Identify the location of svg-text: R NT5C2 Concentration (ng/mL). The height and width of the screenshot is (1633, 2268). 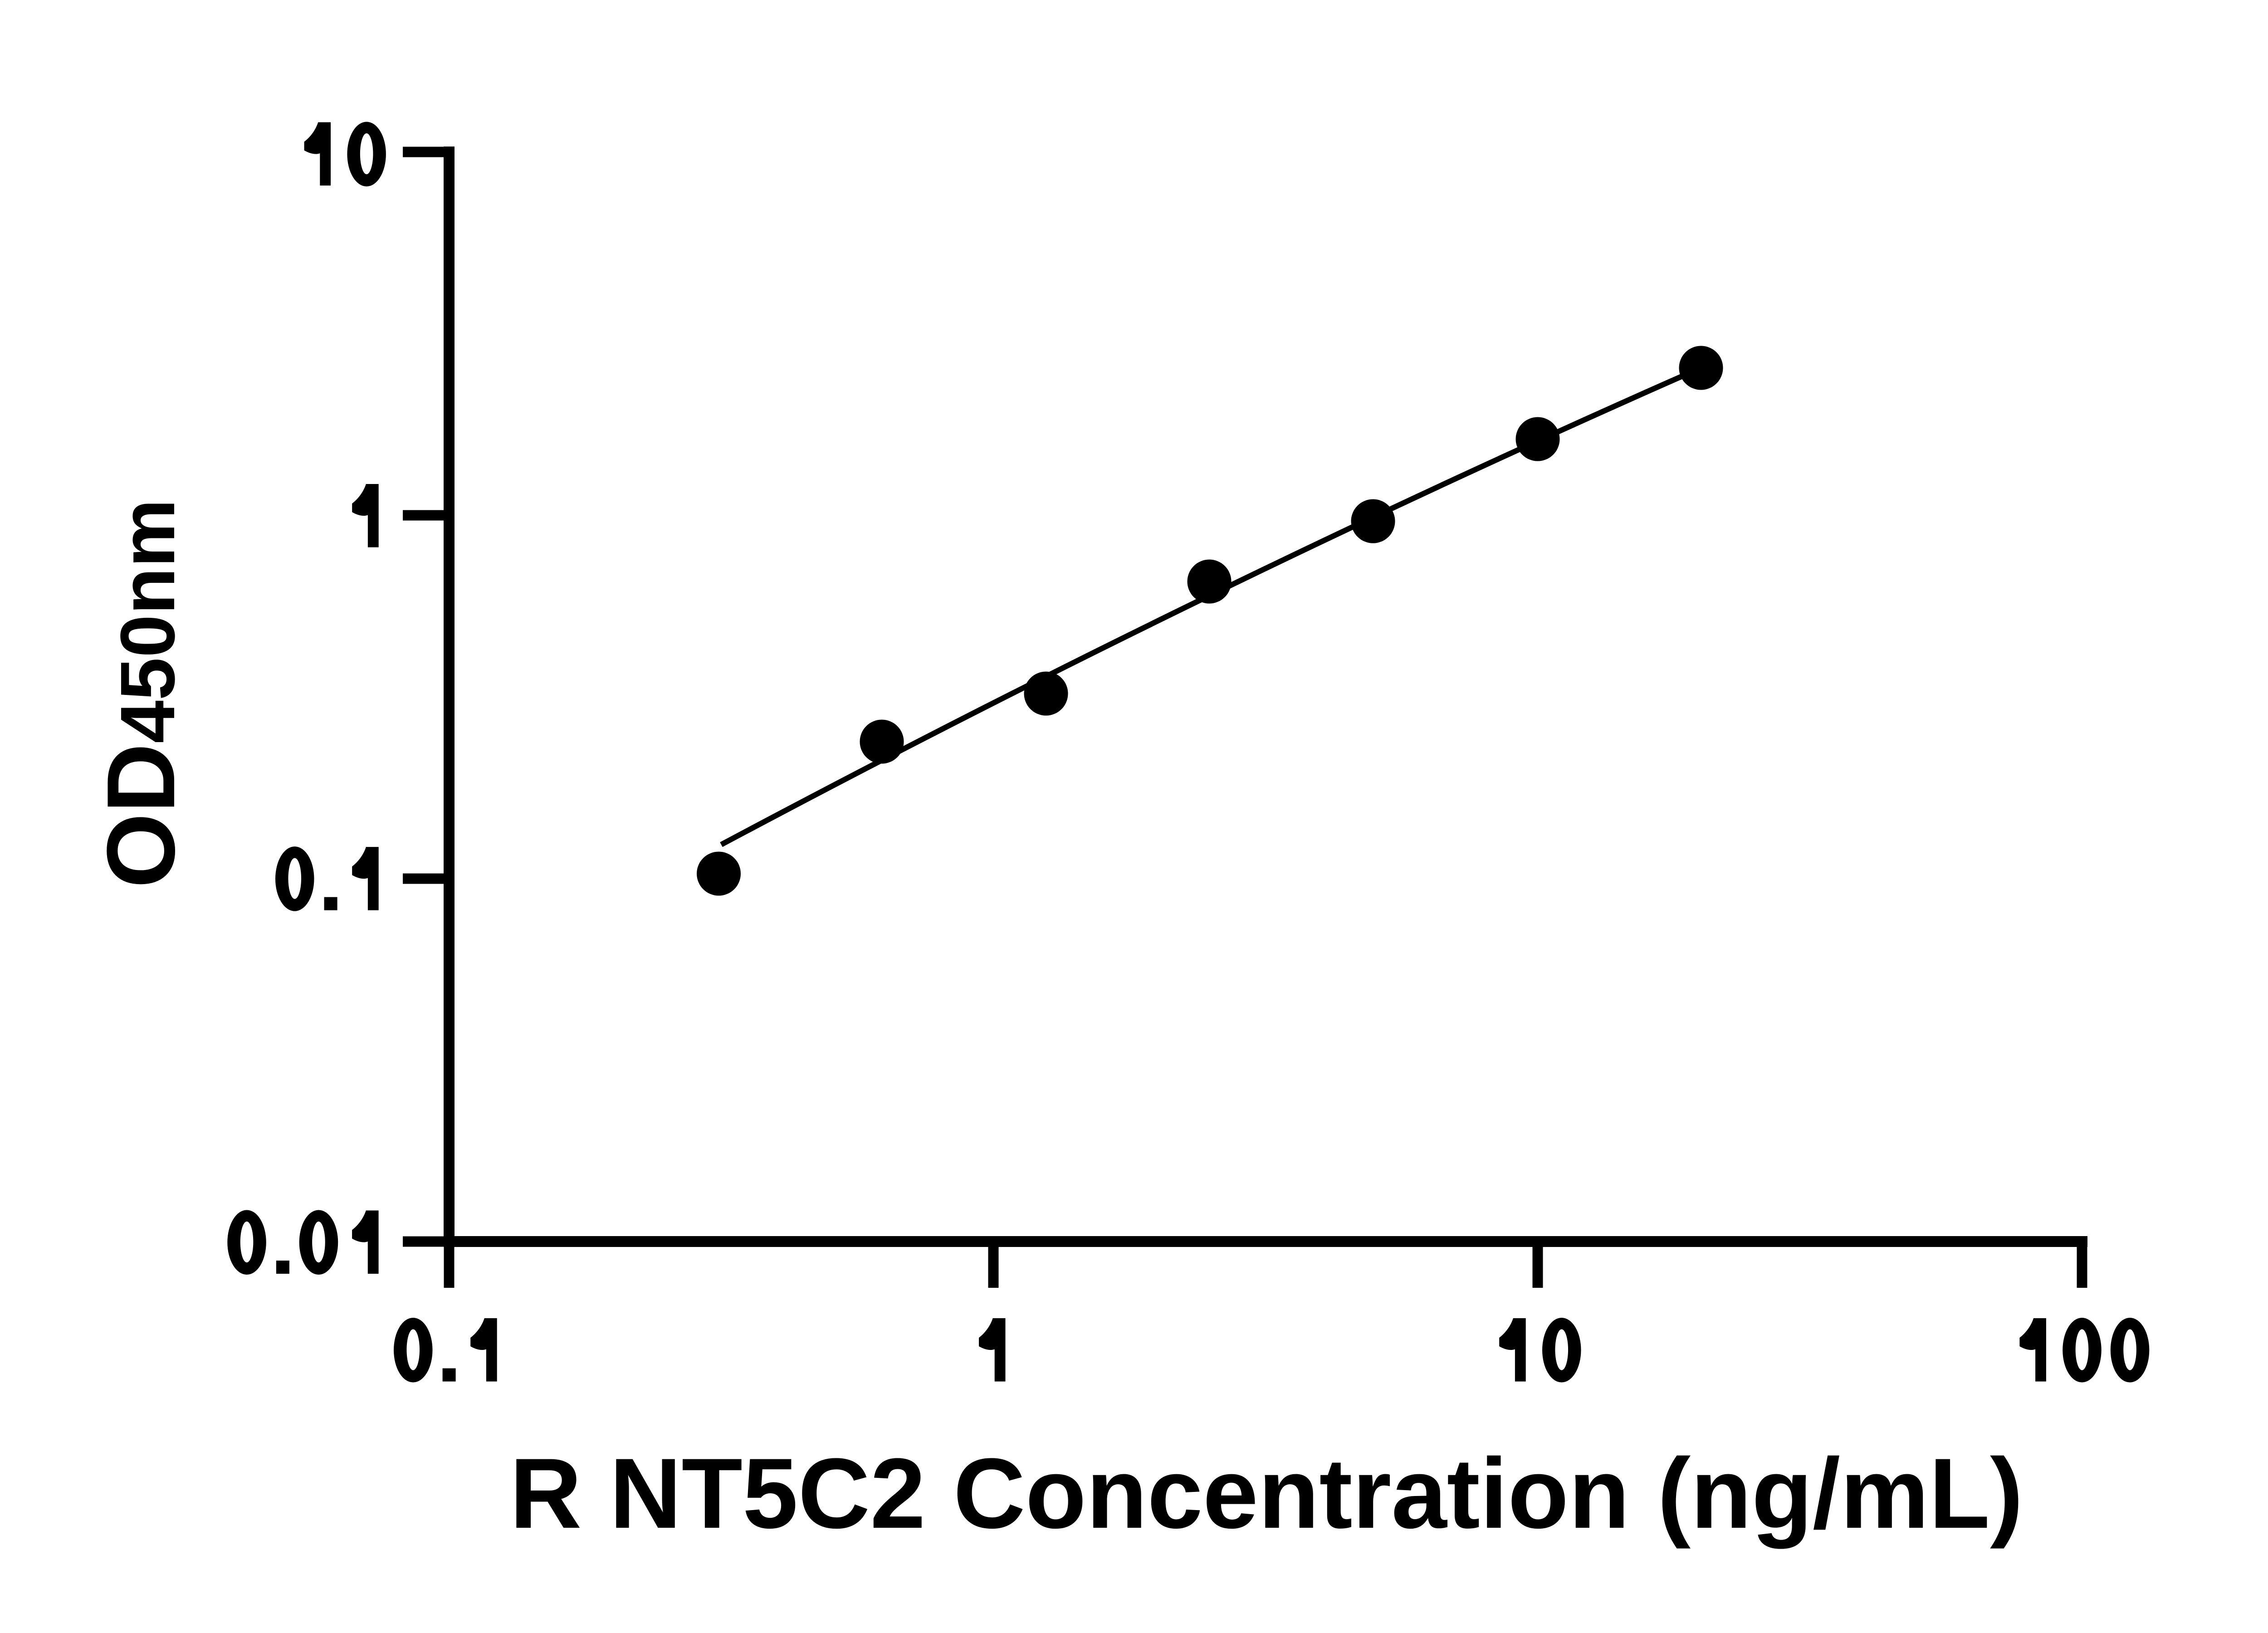
(1267, 1493).